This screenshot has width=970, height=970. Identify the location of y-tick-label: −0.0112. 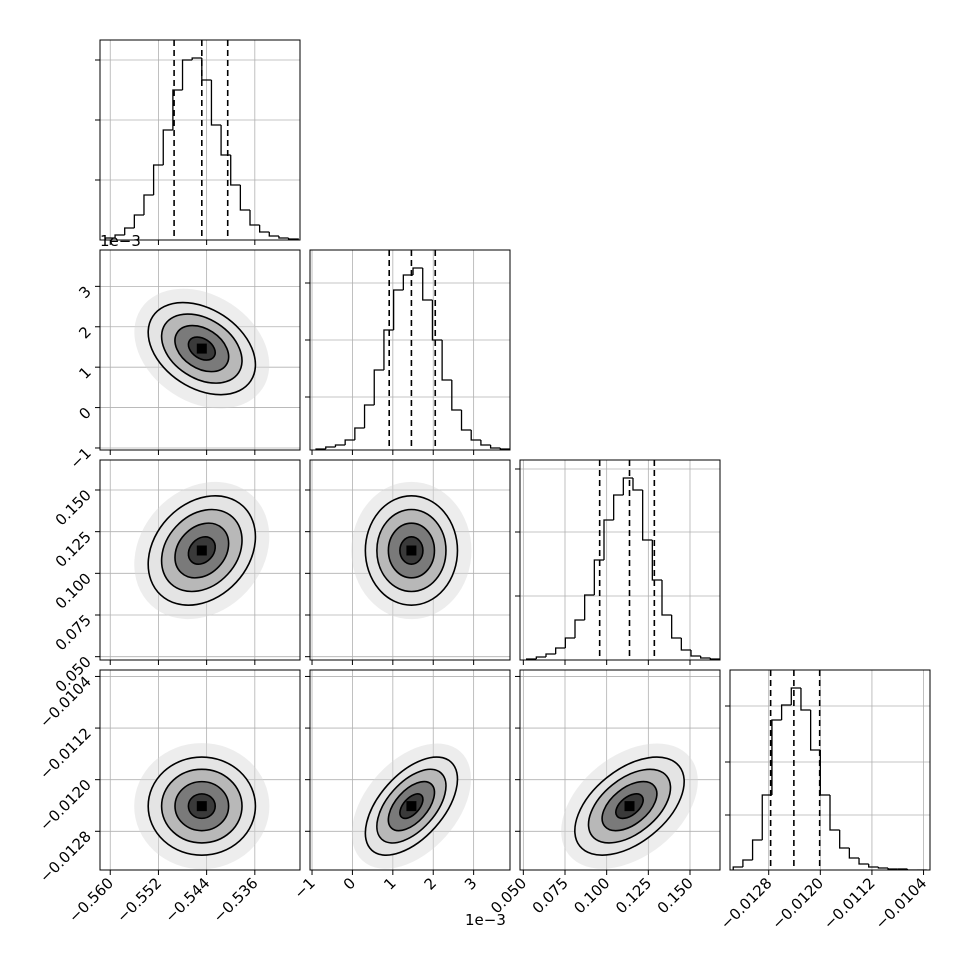
(65, 753).